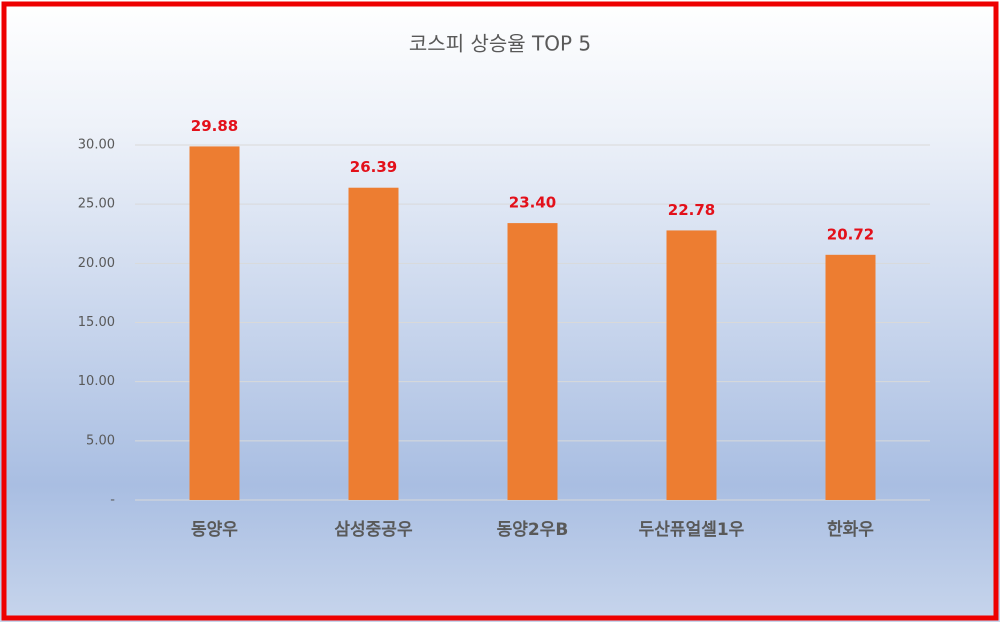 The image size is (1000, 622). Describe the element at coordinates (96, 381) in the screenshot. I see `y-tick-label: 10.00` at that location.